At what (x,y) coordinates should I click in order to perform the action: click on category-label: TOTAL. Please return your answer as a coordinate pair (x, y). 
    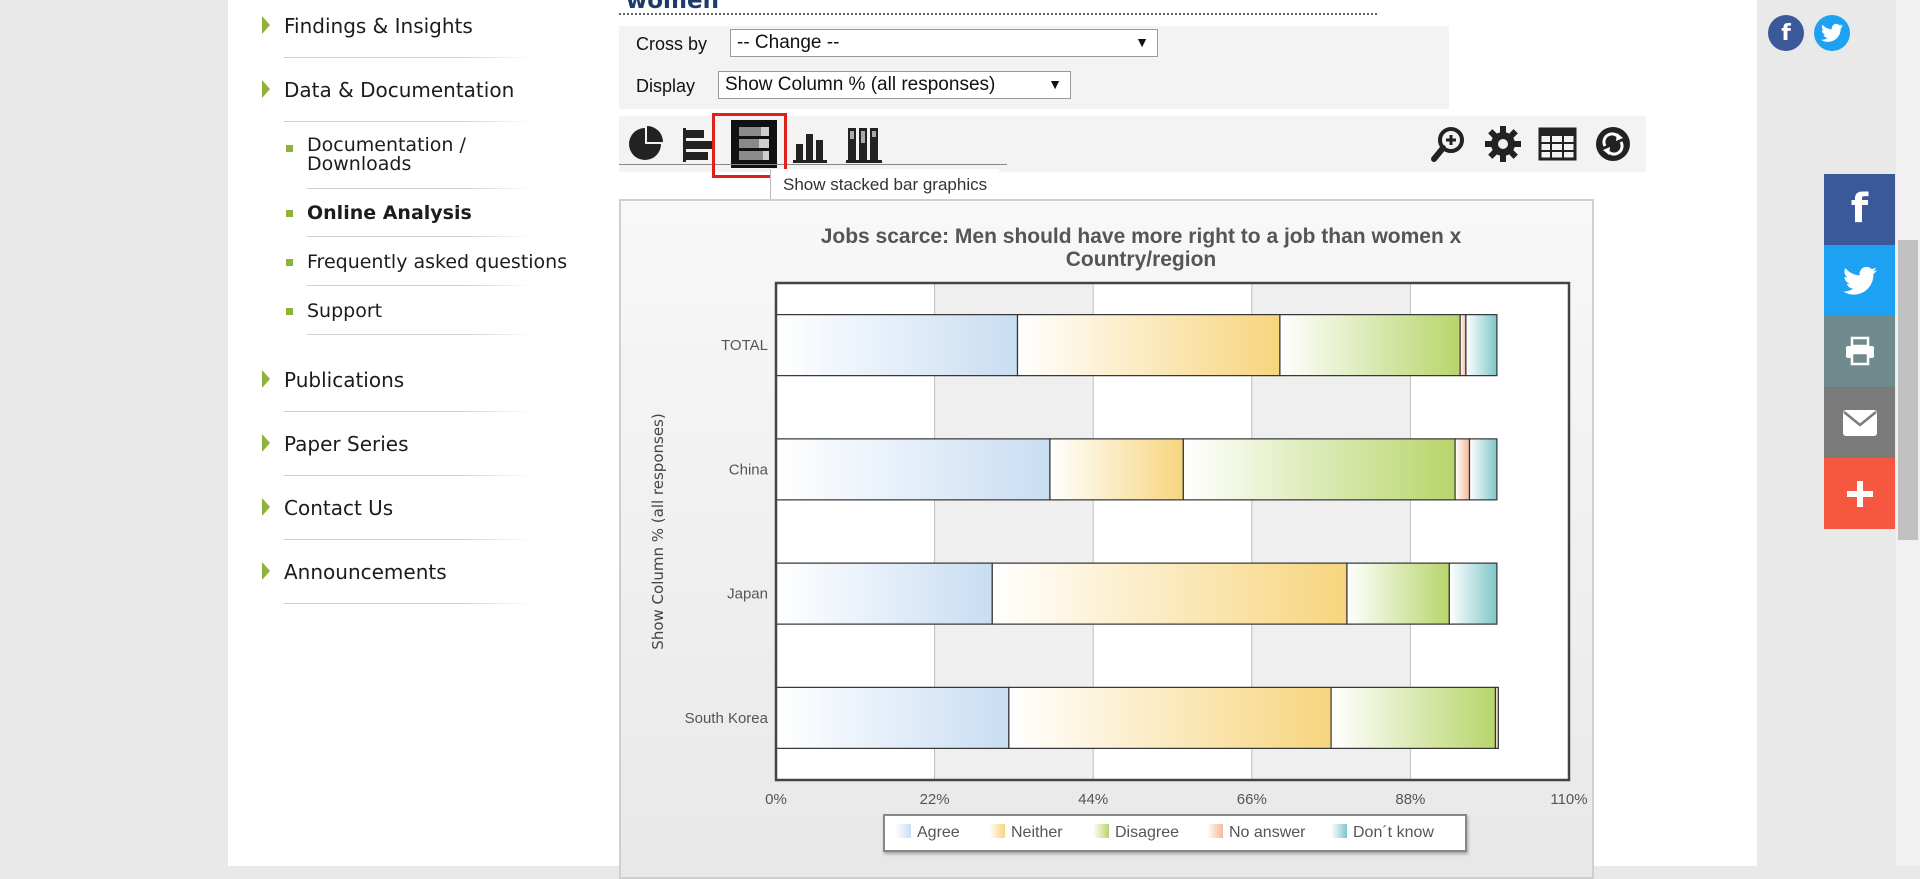
    Looking at the image, I should click on (744, 345).